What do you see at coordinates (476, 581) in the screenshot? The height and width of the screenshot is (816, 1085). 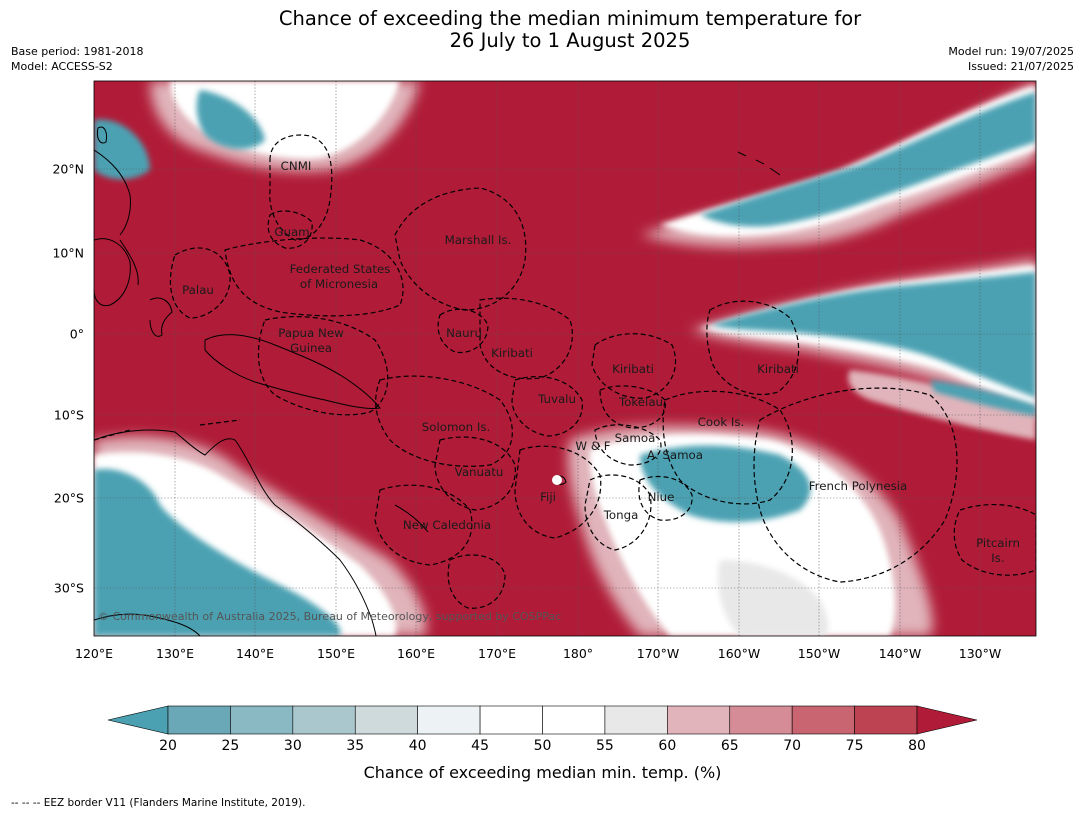 I see `eez-norfolk` at bounding box center [476, 581].